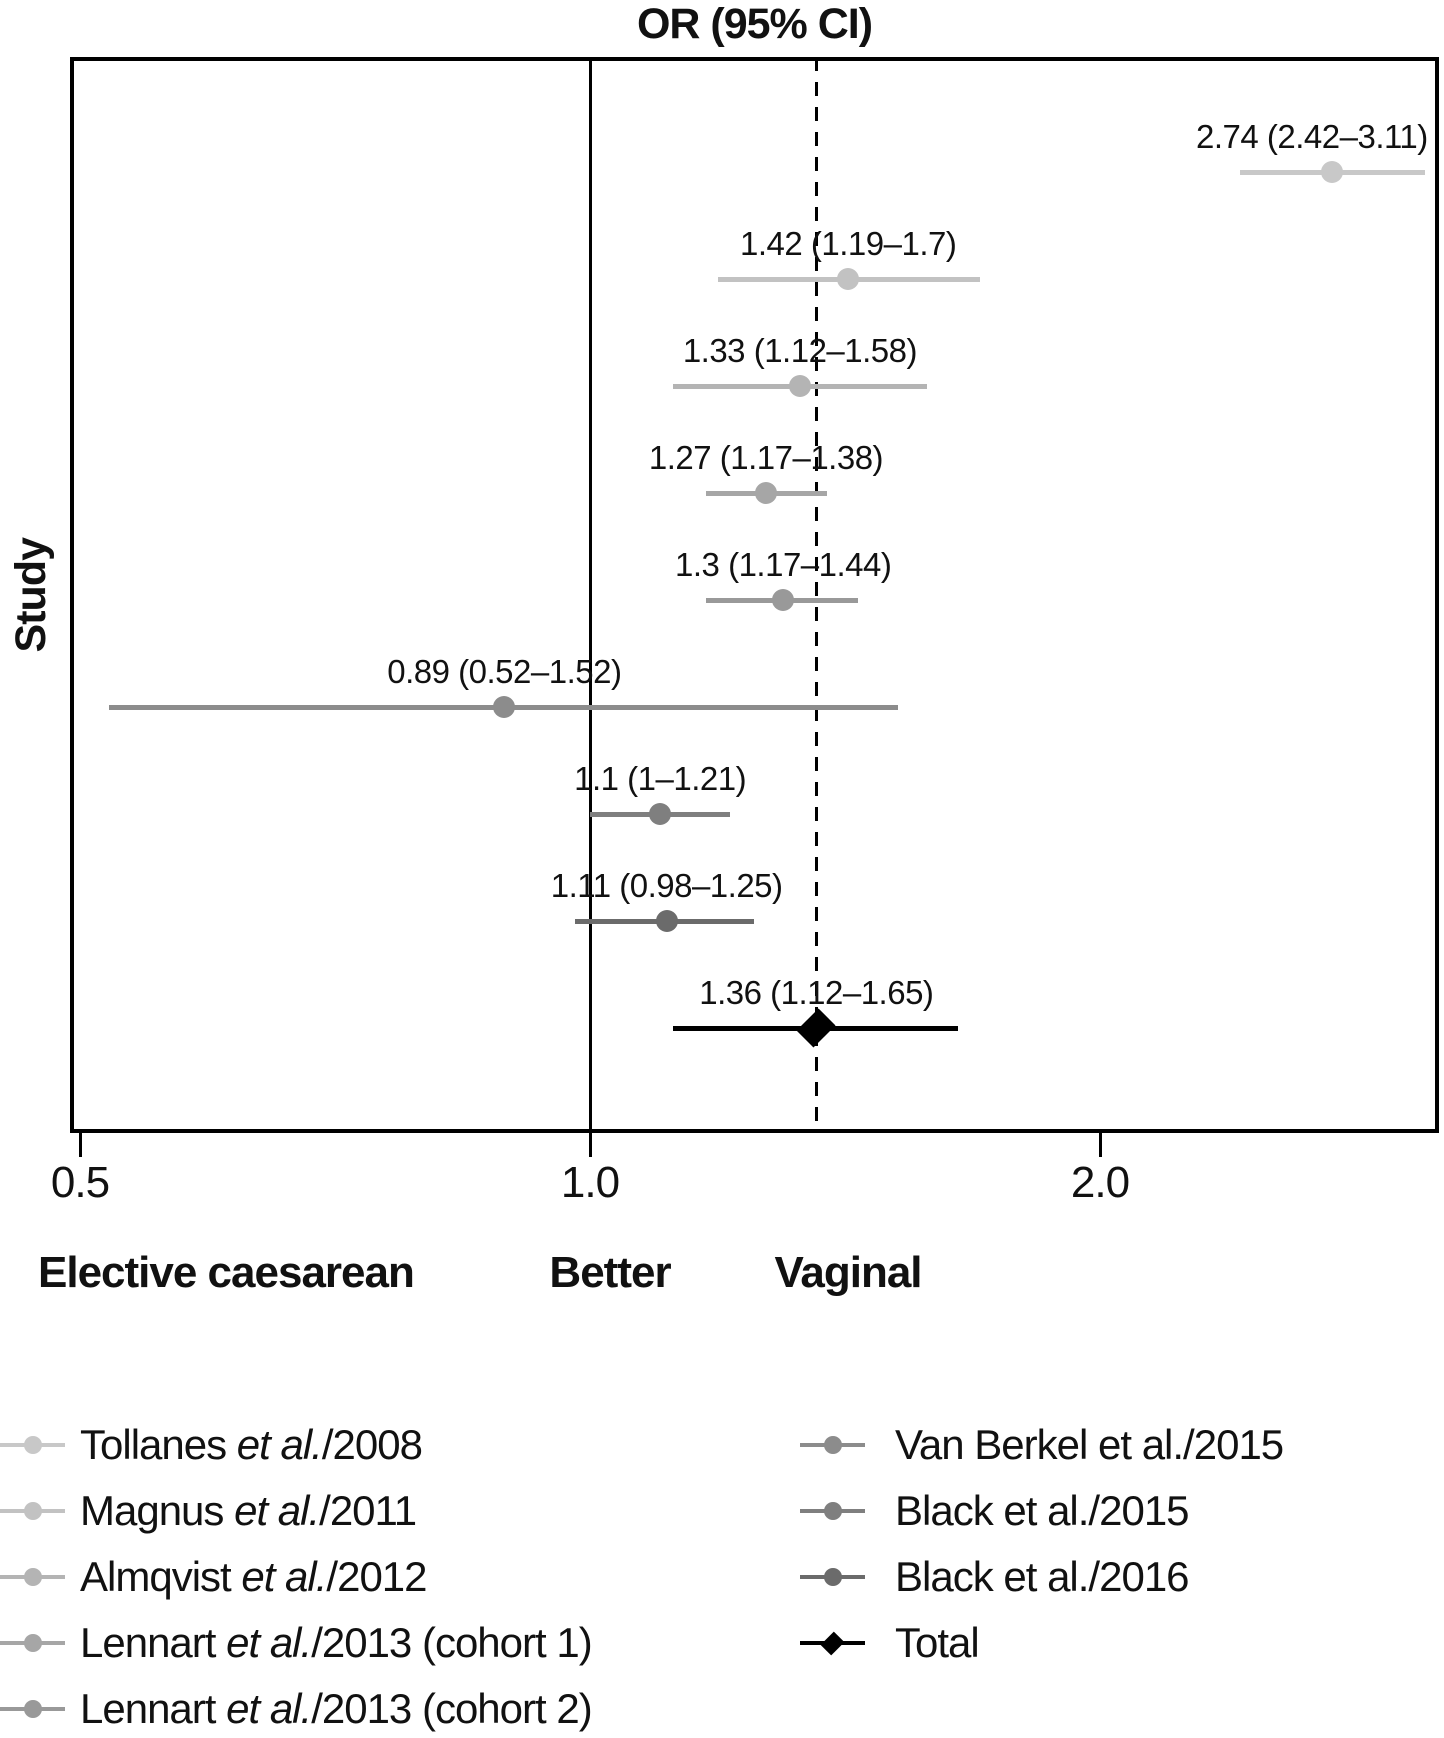  Describe the element at coordinates (816, 1028) in the screenshot. I see `total-diamond-marker` at that location.